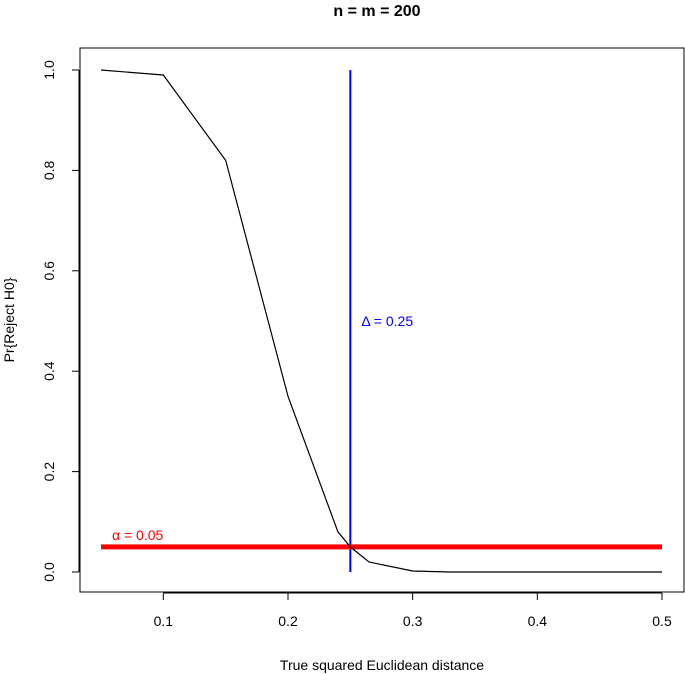 Image resolution: width=685 pixels, height=675 pixels. I want to click on y-tick-label: 0.2, so click(49, 472).